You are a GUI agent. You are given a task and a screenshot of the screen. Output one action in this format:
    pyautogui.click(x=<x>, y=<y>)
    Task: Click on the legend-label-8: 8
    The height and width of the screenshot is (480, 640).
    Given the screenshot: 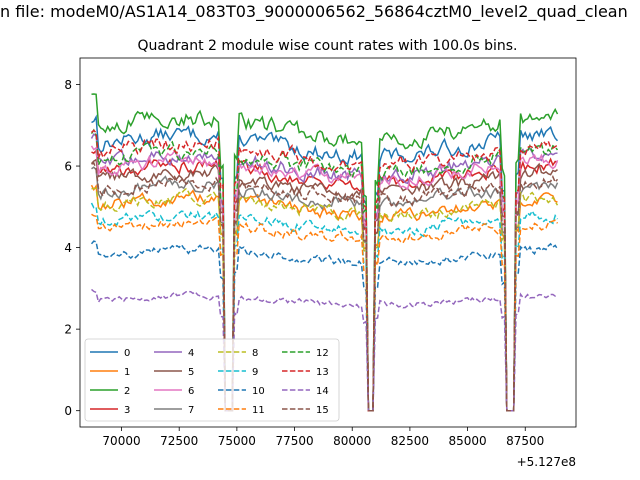 What is the action you would take?
    pyautogui.click(x=255, y=353)
    